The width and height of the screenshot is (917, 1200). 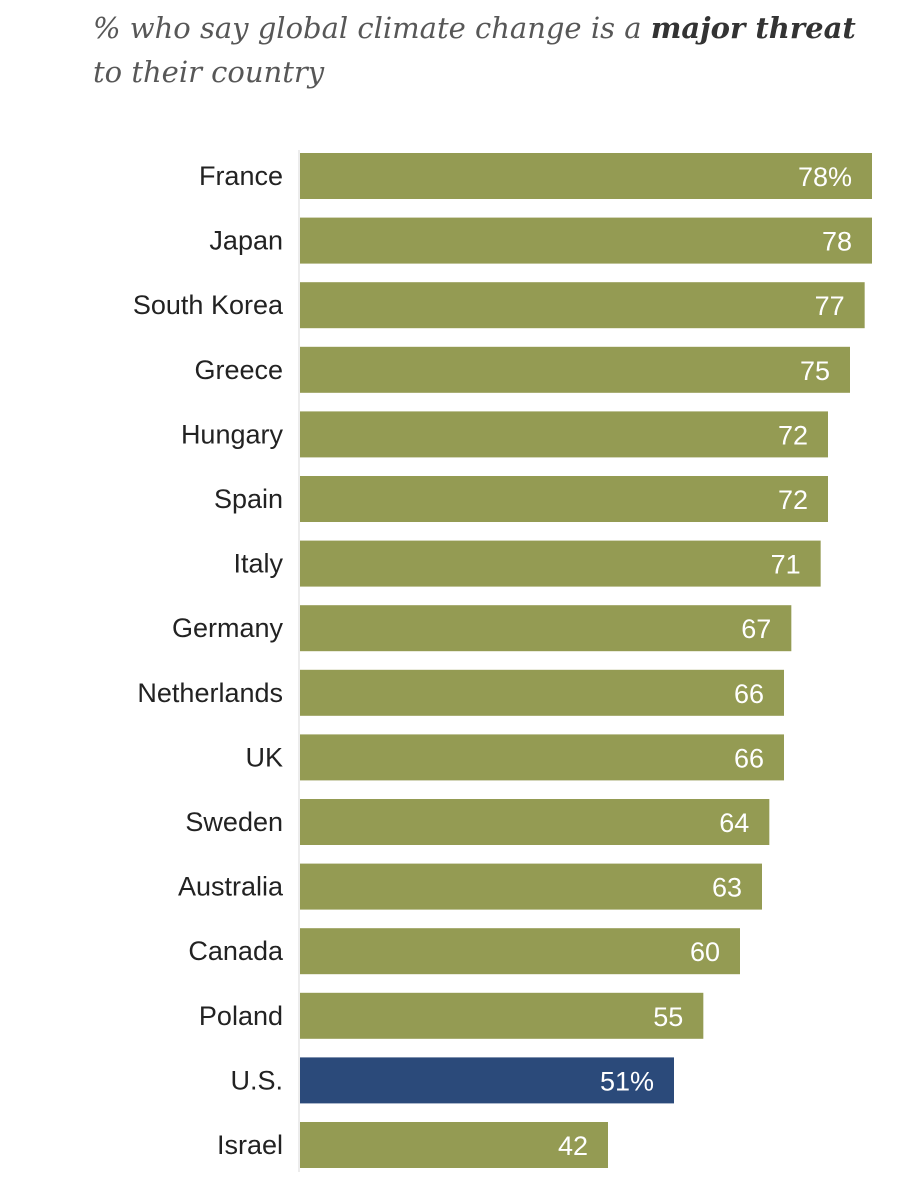 What do you see at coordinates (627, 1081) in the screenshot?
I see `value-label-u-s: 51%` at bounding box center [627, 1081].